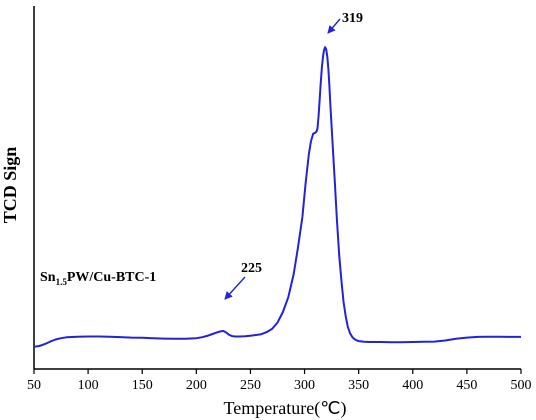 The width and height of the screenshot is (536, 420). What do you see at coordinates (304, 385) in the screenshot?
I see `x-tick-label: 300` at bounding box center [304, 385].